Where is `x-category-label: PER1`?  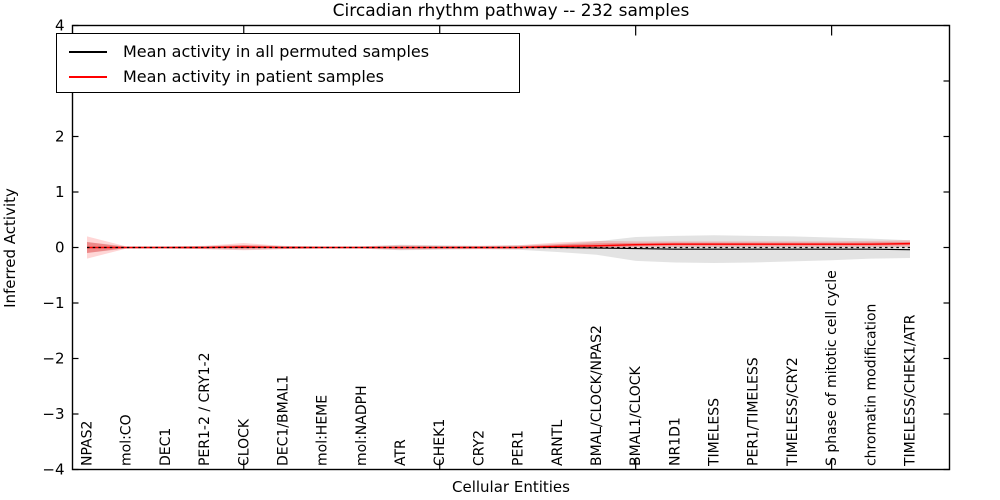 x-category-label: PER1 is located at coordinates (519, 448).